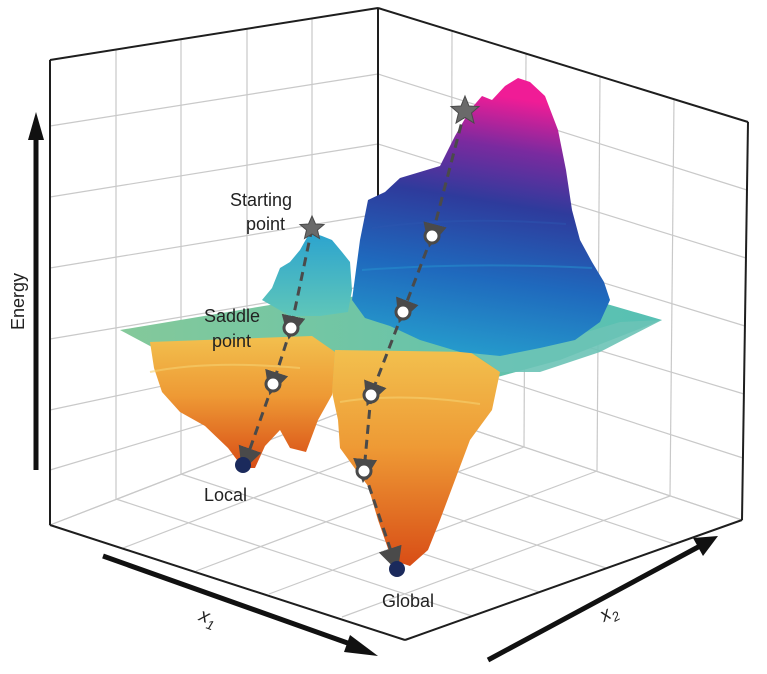 Image resolution: width=767 pixels, height=674 pixels. What do you see at coordinates (465, 109) in the screenshot?
I see `start-star-global-icon` at bounding box center [465, 109].